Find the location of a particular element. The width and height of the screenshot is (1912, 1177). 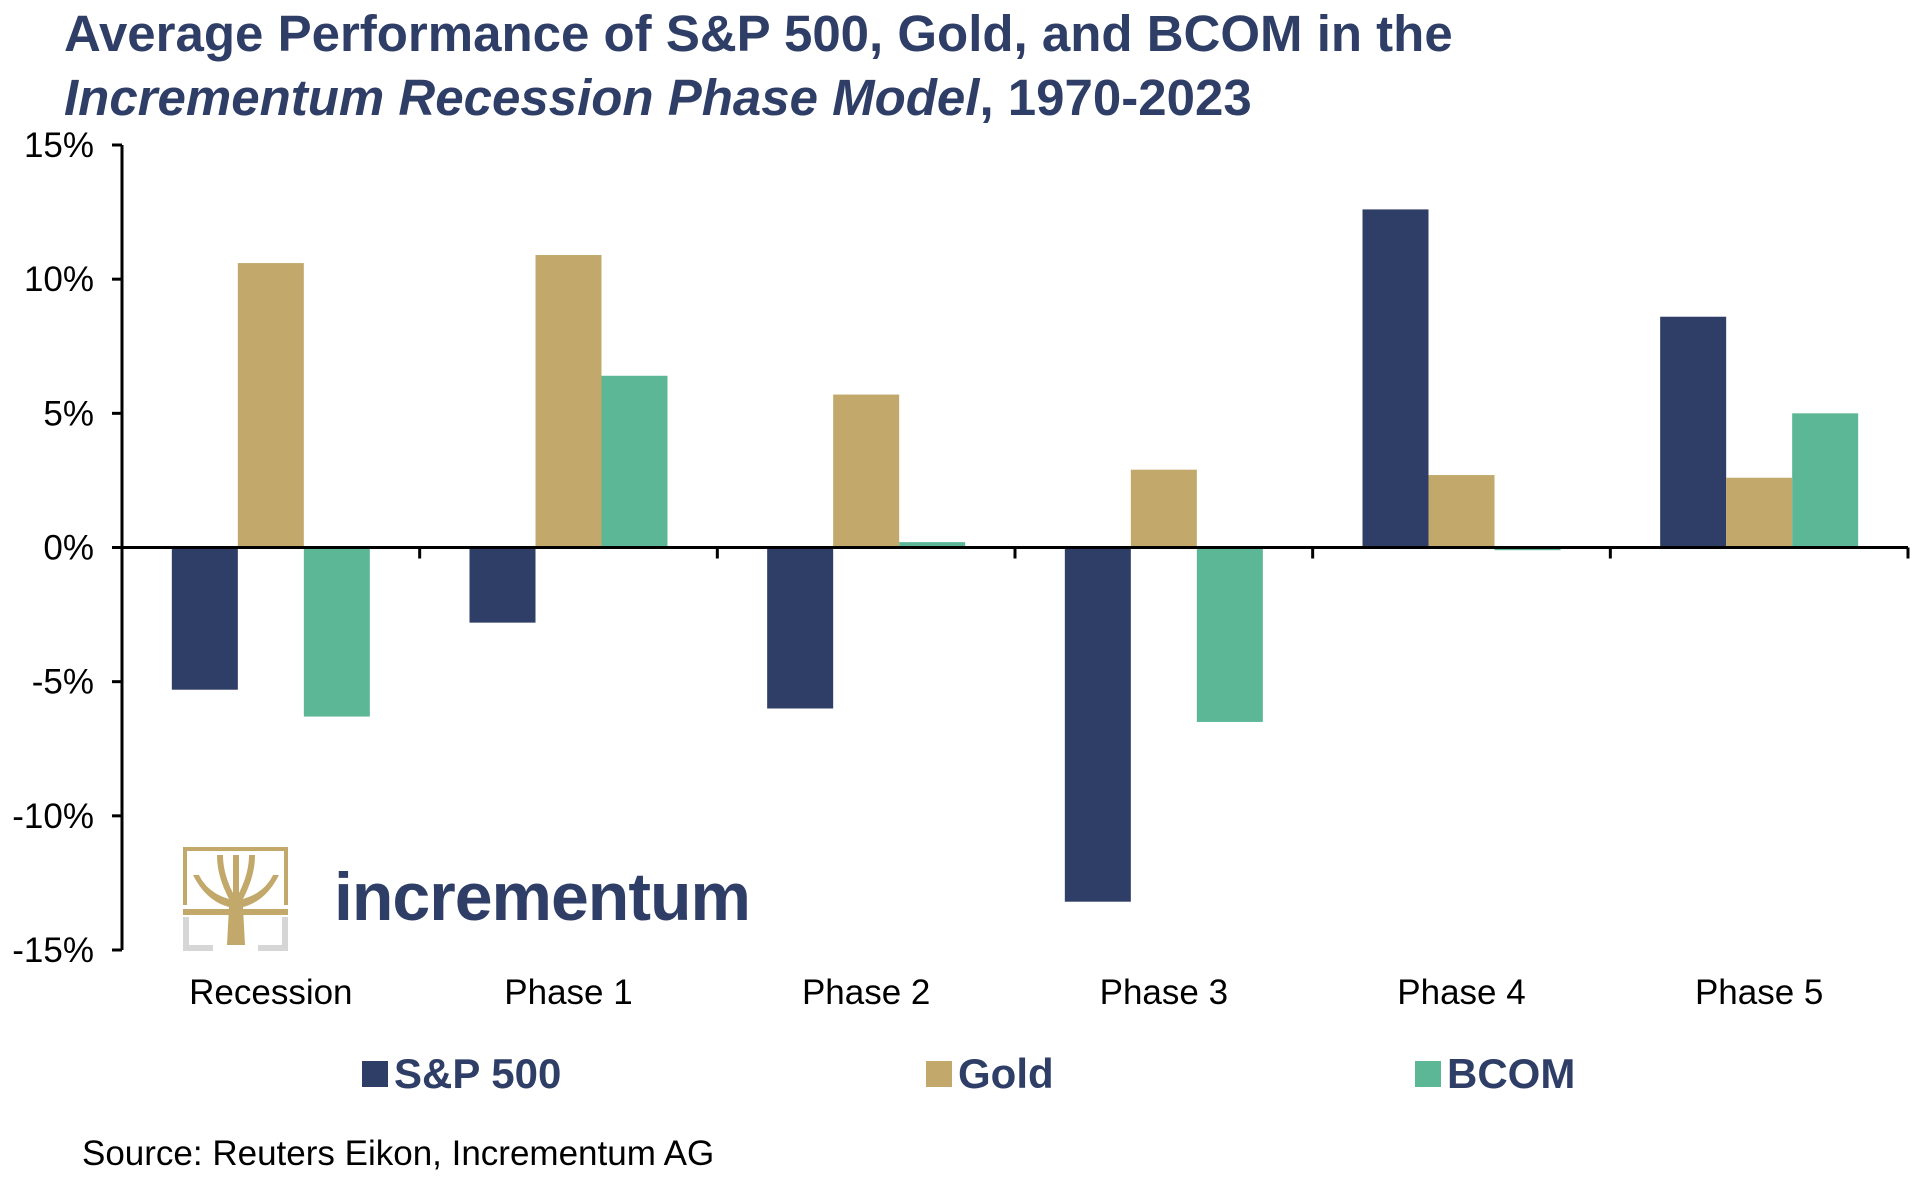

logo-wordmark: incrementum is located at coordinates (542, 897).